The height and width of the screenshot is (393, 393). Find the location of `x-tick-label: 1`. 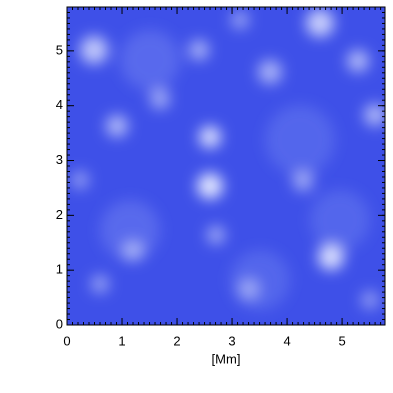

x-tick-label: 1 is located at coordinates (121, 340).